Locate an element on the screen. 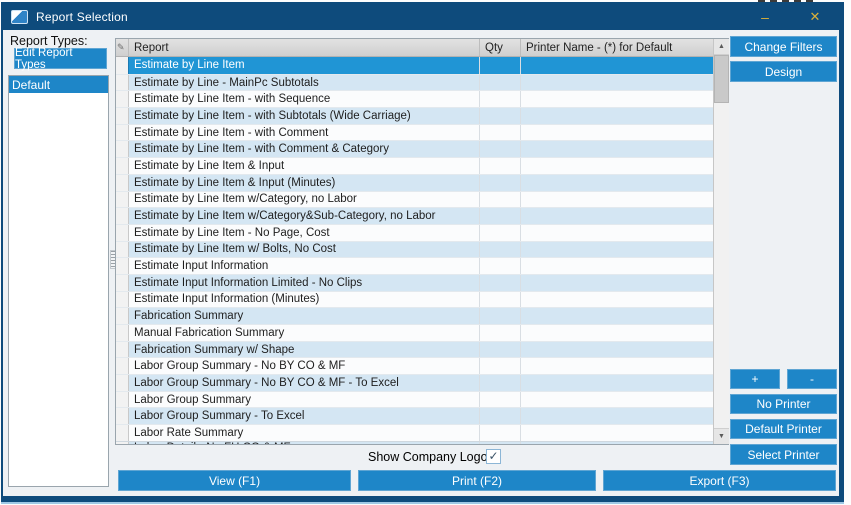 The image size is (851, 505). column-header-qty: Qty is located at coordinates (500, 47).